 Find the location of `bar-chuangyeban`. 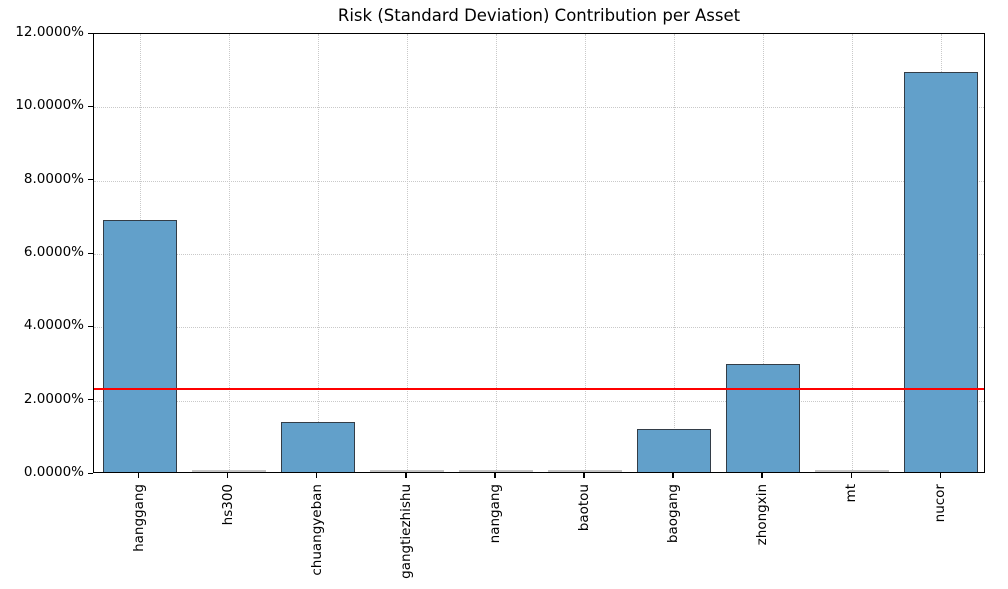

bar-chuangyeban is located at coordinates (317, 447).